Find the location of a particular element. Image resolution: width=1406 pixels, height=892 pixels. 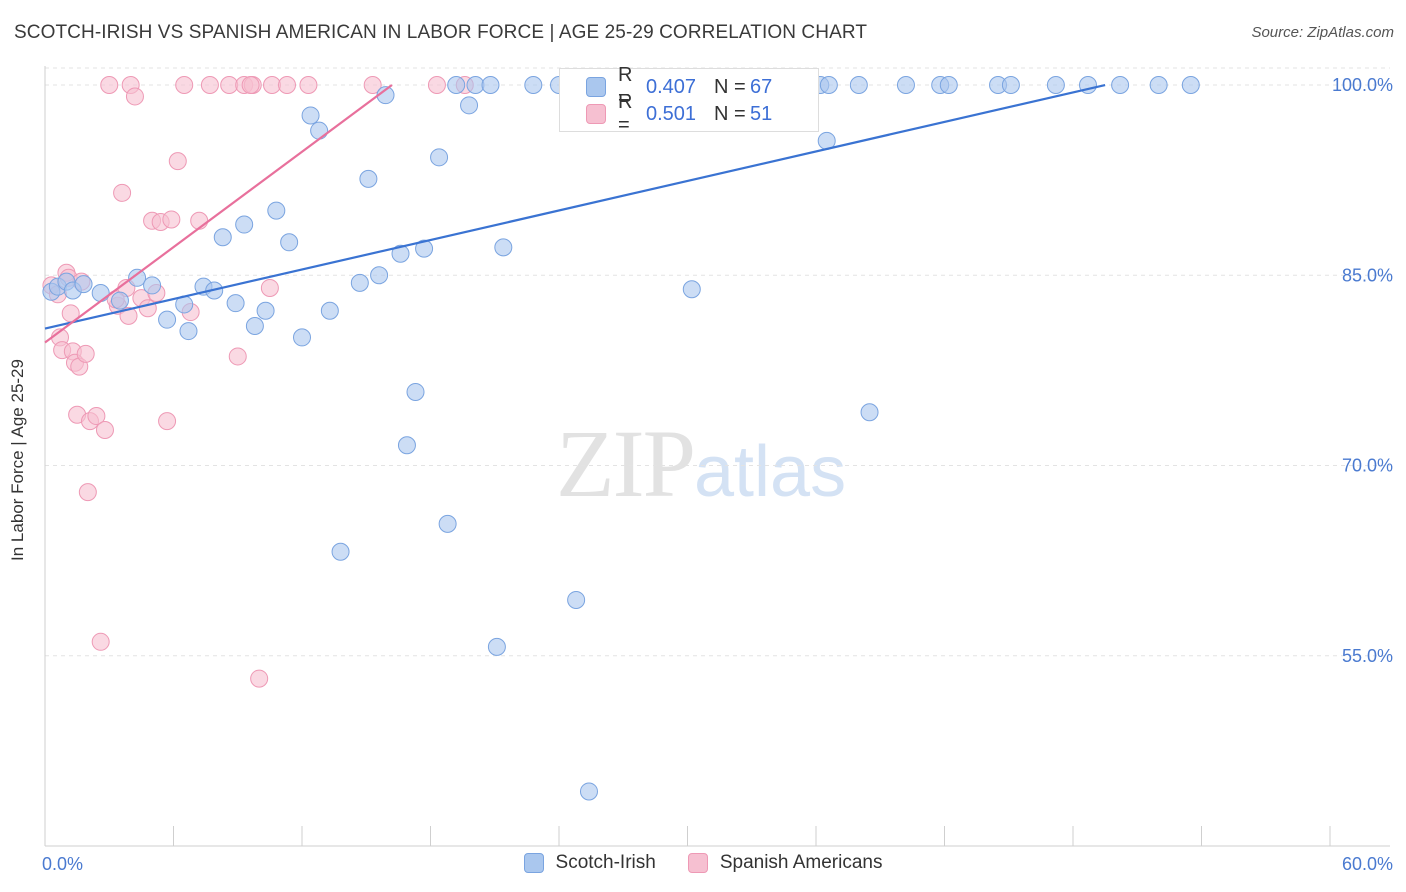

legend-r-value: 0.407 is located at coordinates (671, 86).